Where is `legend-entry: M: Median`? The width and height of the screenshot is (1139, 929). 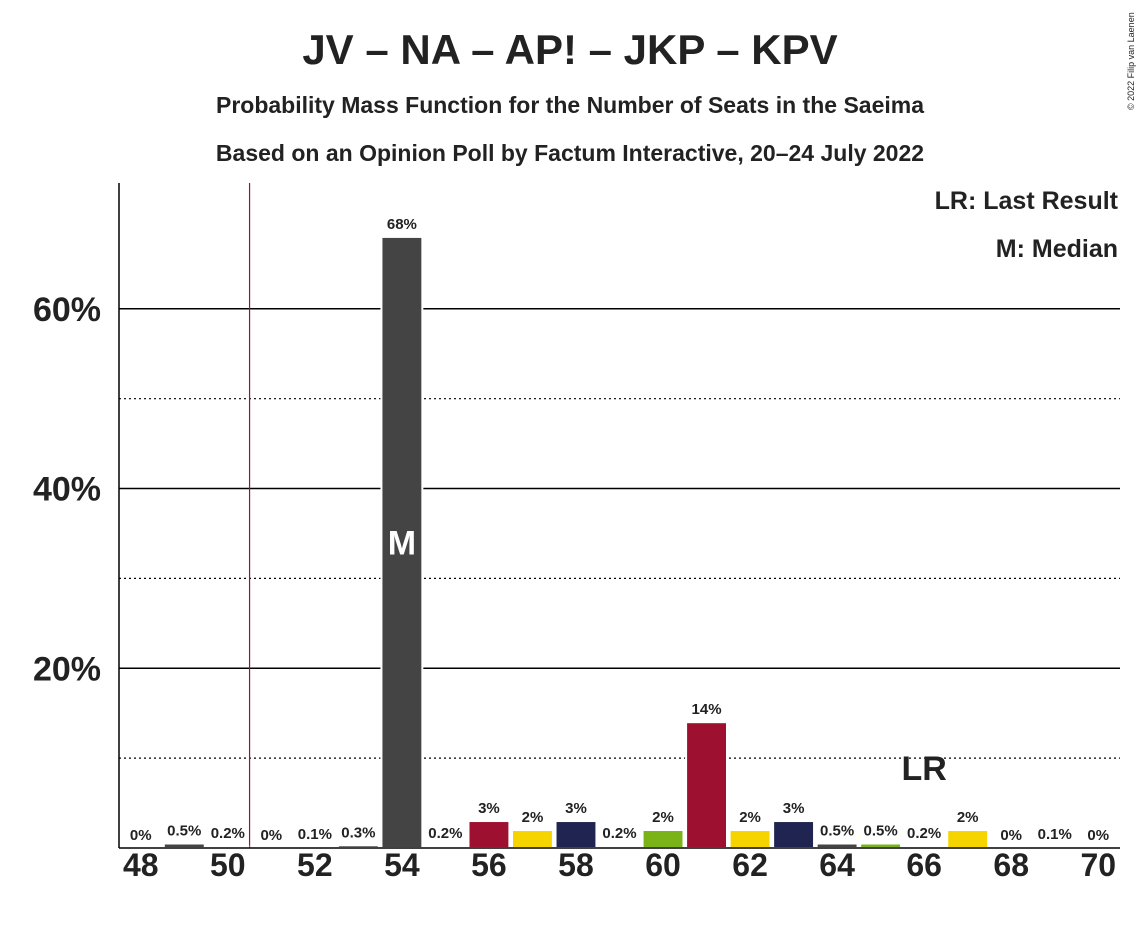 legend-entry: M: Median is located at coordinates (1057, 249).